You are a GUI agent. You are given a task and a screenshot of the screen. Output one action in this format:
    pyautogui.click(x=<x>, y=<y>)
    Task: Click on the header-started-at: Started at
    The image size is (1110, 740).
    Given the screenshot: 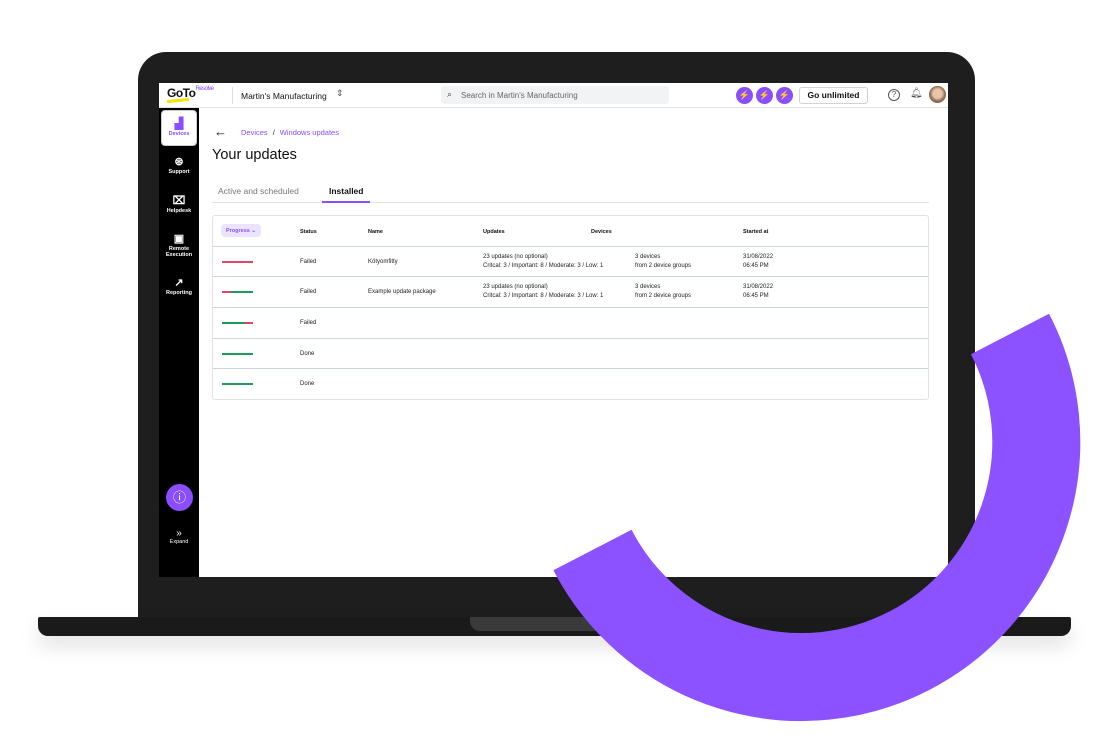 What is the action you would take?
    pyautogui.click(x=756, y=232)
    